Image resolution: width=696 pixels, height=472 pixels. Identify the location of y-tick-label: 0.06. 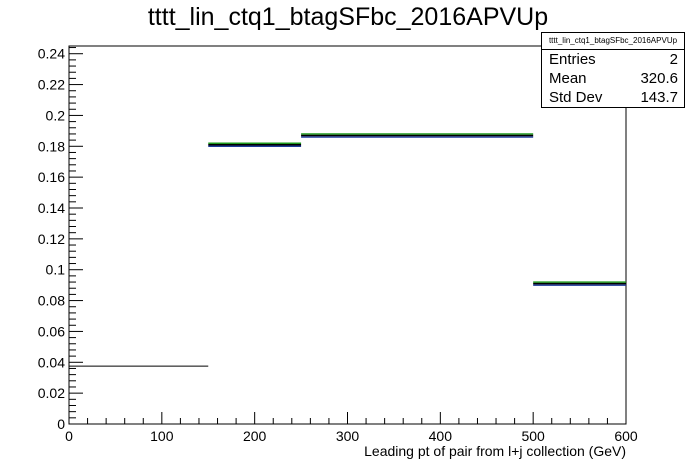
(51, 331).